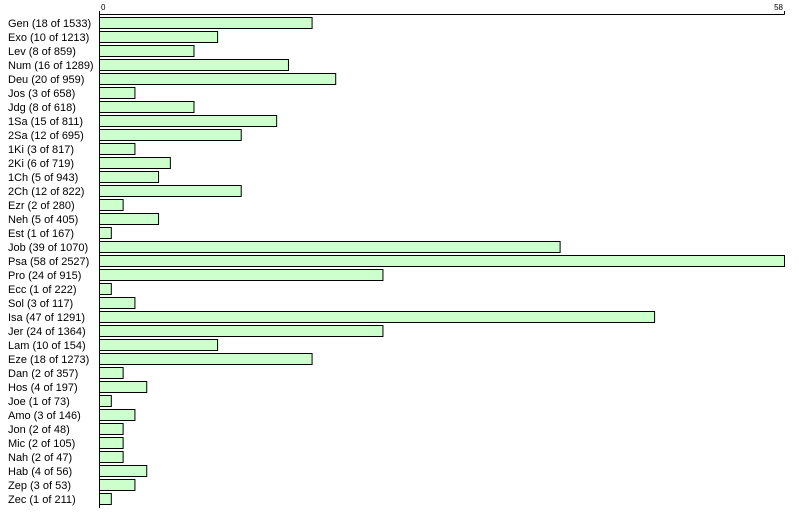  What do you see at coordinates (44, 276) in the screenshot?
I see `category-label-pro: Pro (24 of 915)` at bounding box center [44, 276].